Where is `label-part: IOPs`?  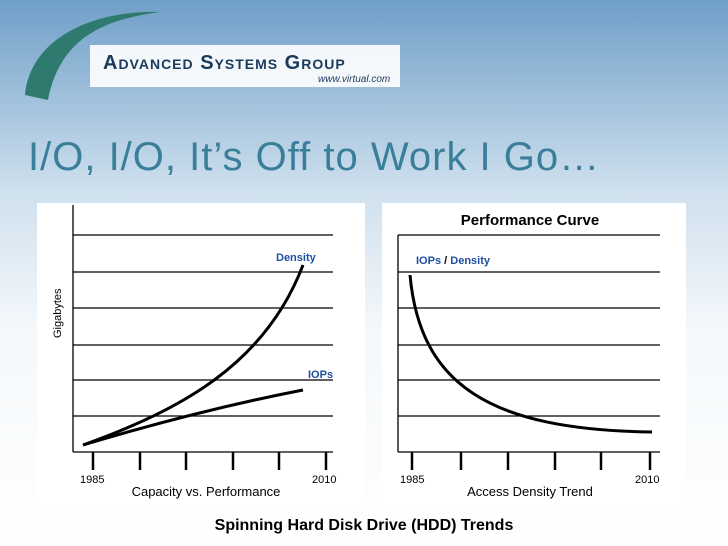
label-part: IOPs is located at coordinates (428, 261).